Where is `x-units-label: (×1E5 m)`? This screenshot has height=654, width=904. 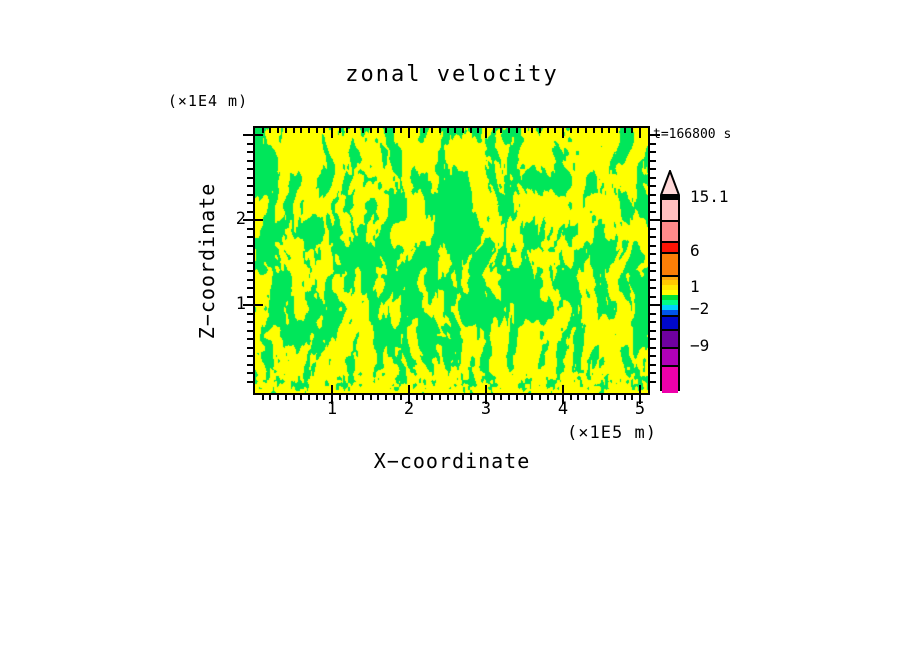
x-units-label: (×1E5 m) is located at coordinates (612, 433).